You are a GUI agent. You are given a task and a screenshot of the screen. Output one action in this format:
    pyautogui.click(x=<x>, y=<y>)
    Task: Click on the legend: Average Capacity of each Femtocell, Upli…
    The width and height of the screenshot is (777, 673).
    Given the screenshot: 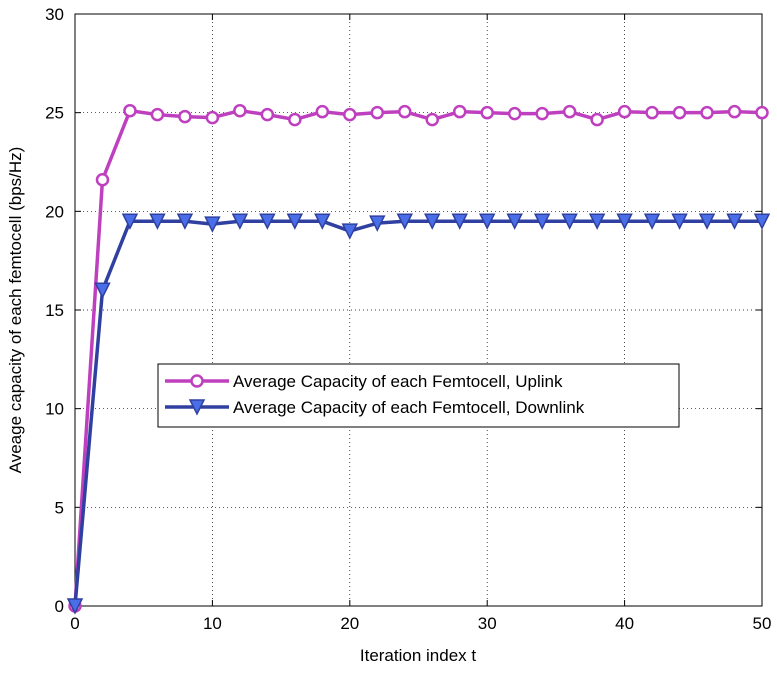 What is the action you would take?
    pyautogui.click(x=418, y=395)
    